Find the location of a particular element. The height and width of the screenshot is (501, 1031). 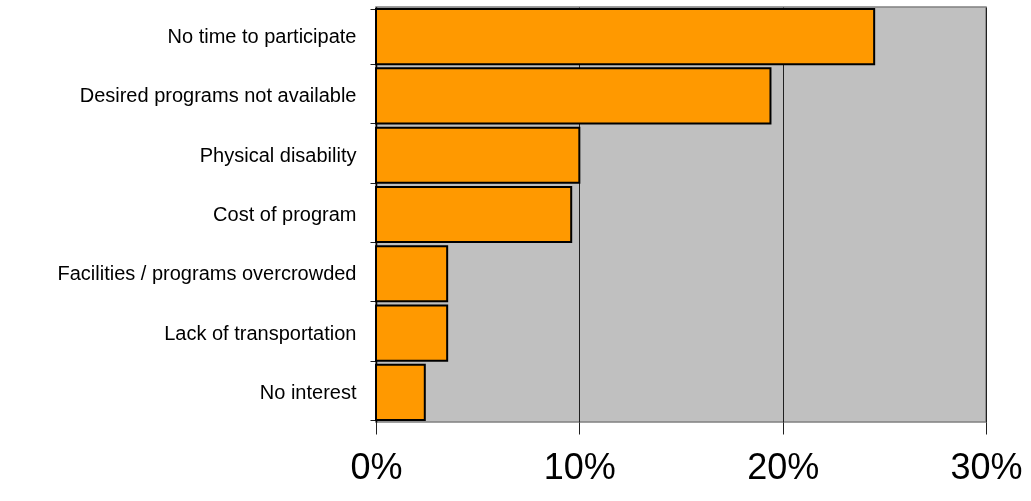

y-tick-label: No interest is located at coordinates (308, 391).